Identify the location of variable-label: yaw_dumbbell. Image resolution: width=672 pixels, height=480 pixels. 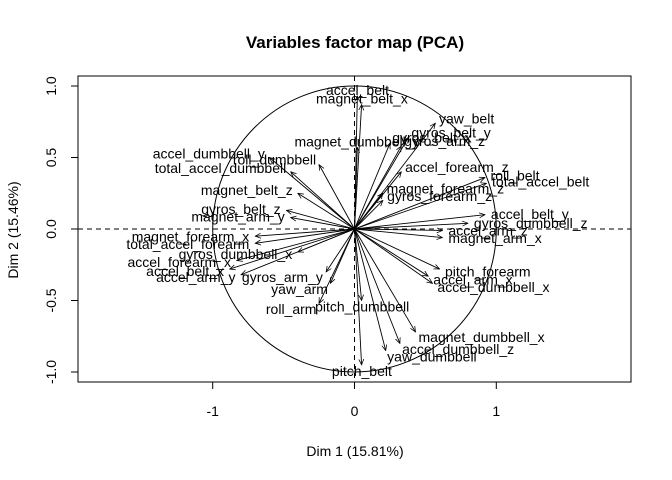
(432, 356).